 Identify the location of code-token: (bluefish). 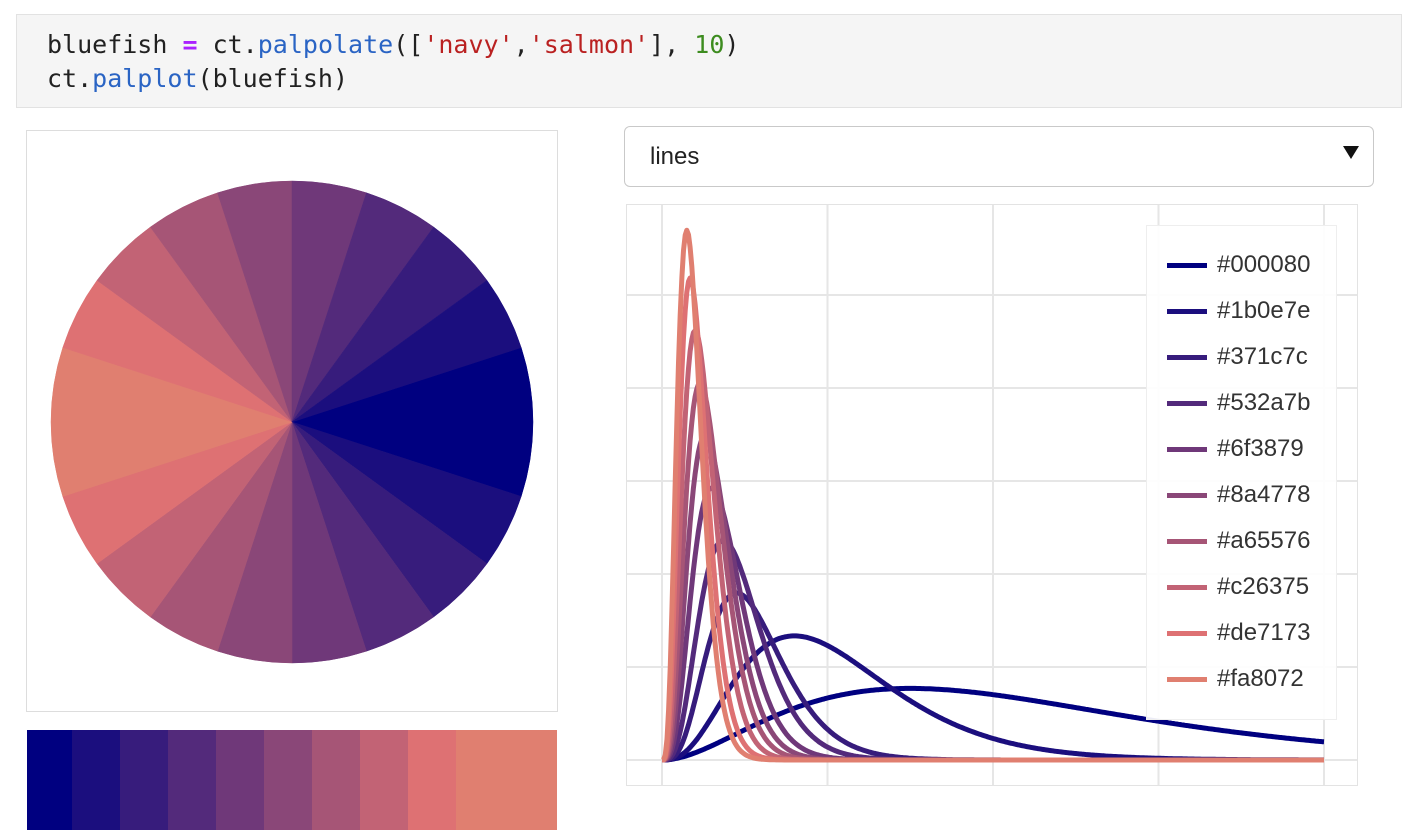
(273, 78).